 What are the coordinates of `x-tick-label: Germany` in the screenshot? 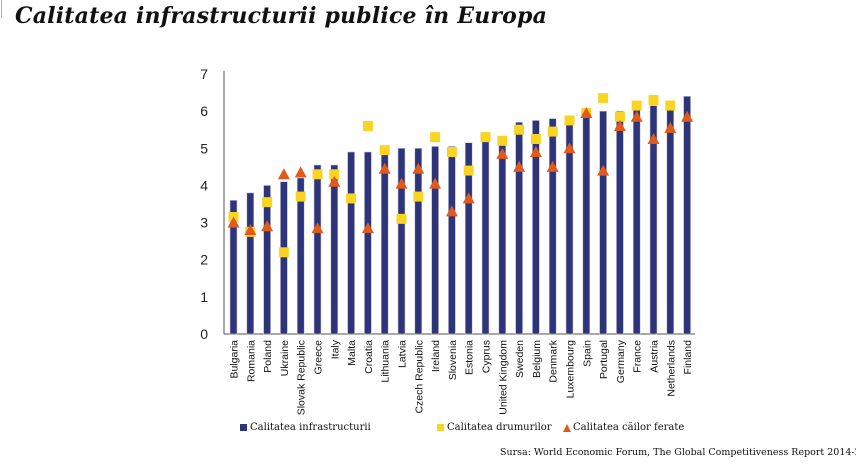 It's located at (621, 361).